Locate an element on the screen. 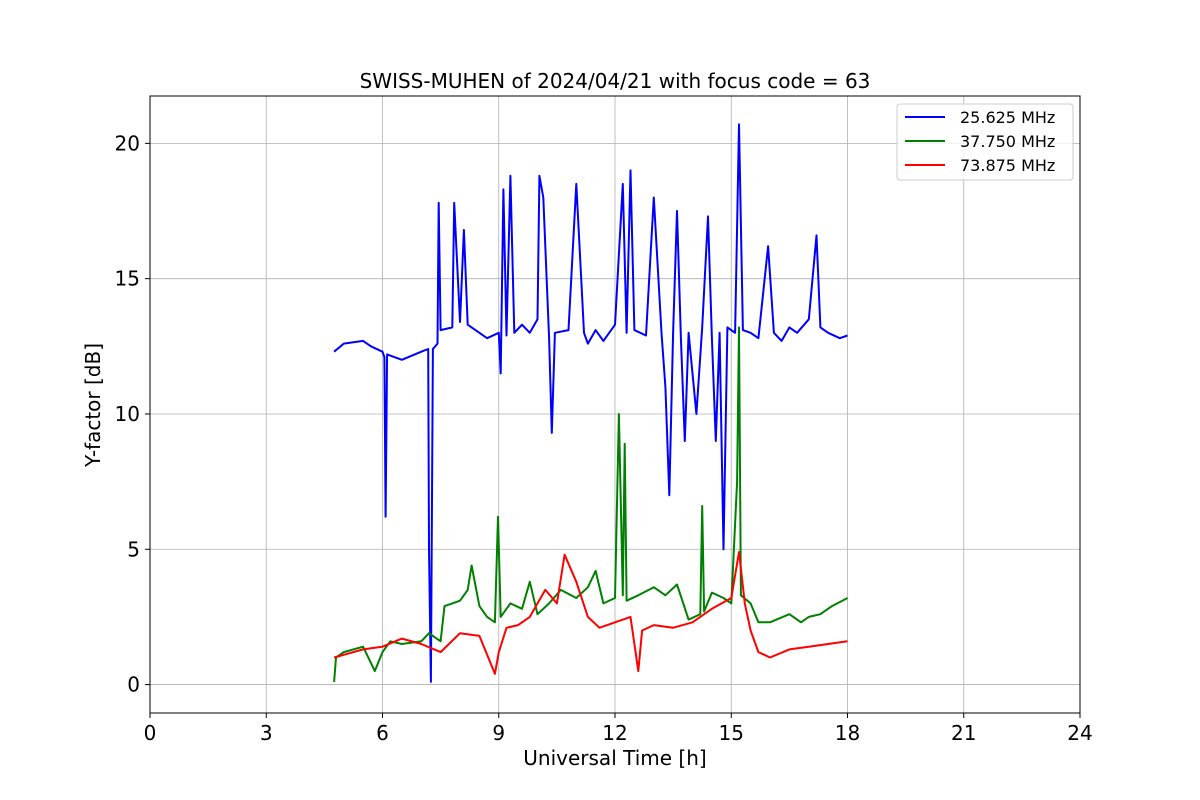 This screenshot has width=1200, height=800. legend-label-2: 37.750 MHz is located at coordinates (1007, 141).